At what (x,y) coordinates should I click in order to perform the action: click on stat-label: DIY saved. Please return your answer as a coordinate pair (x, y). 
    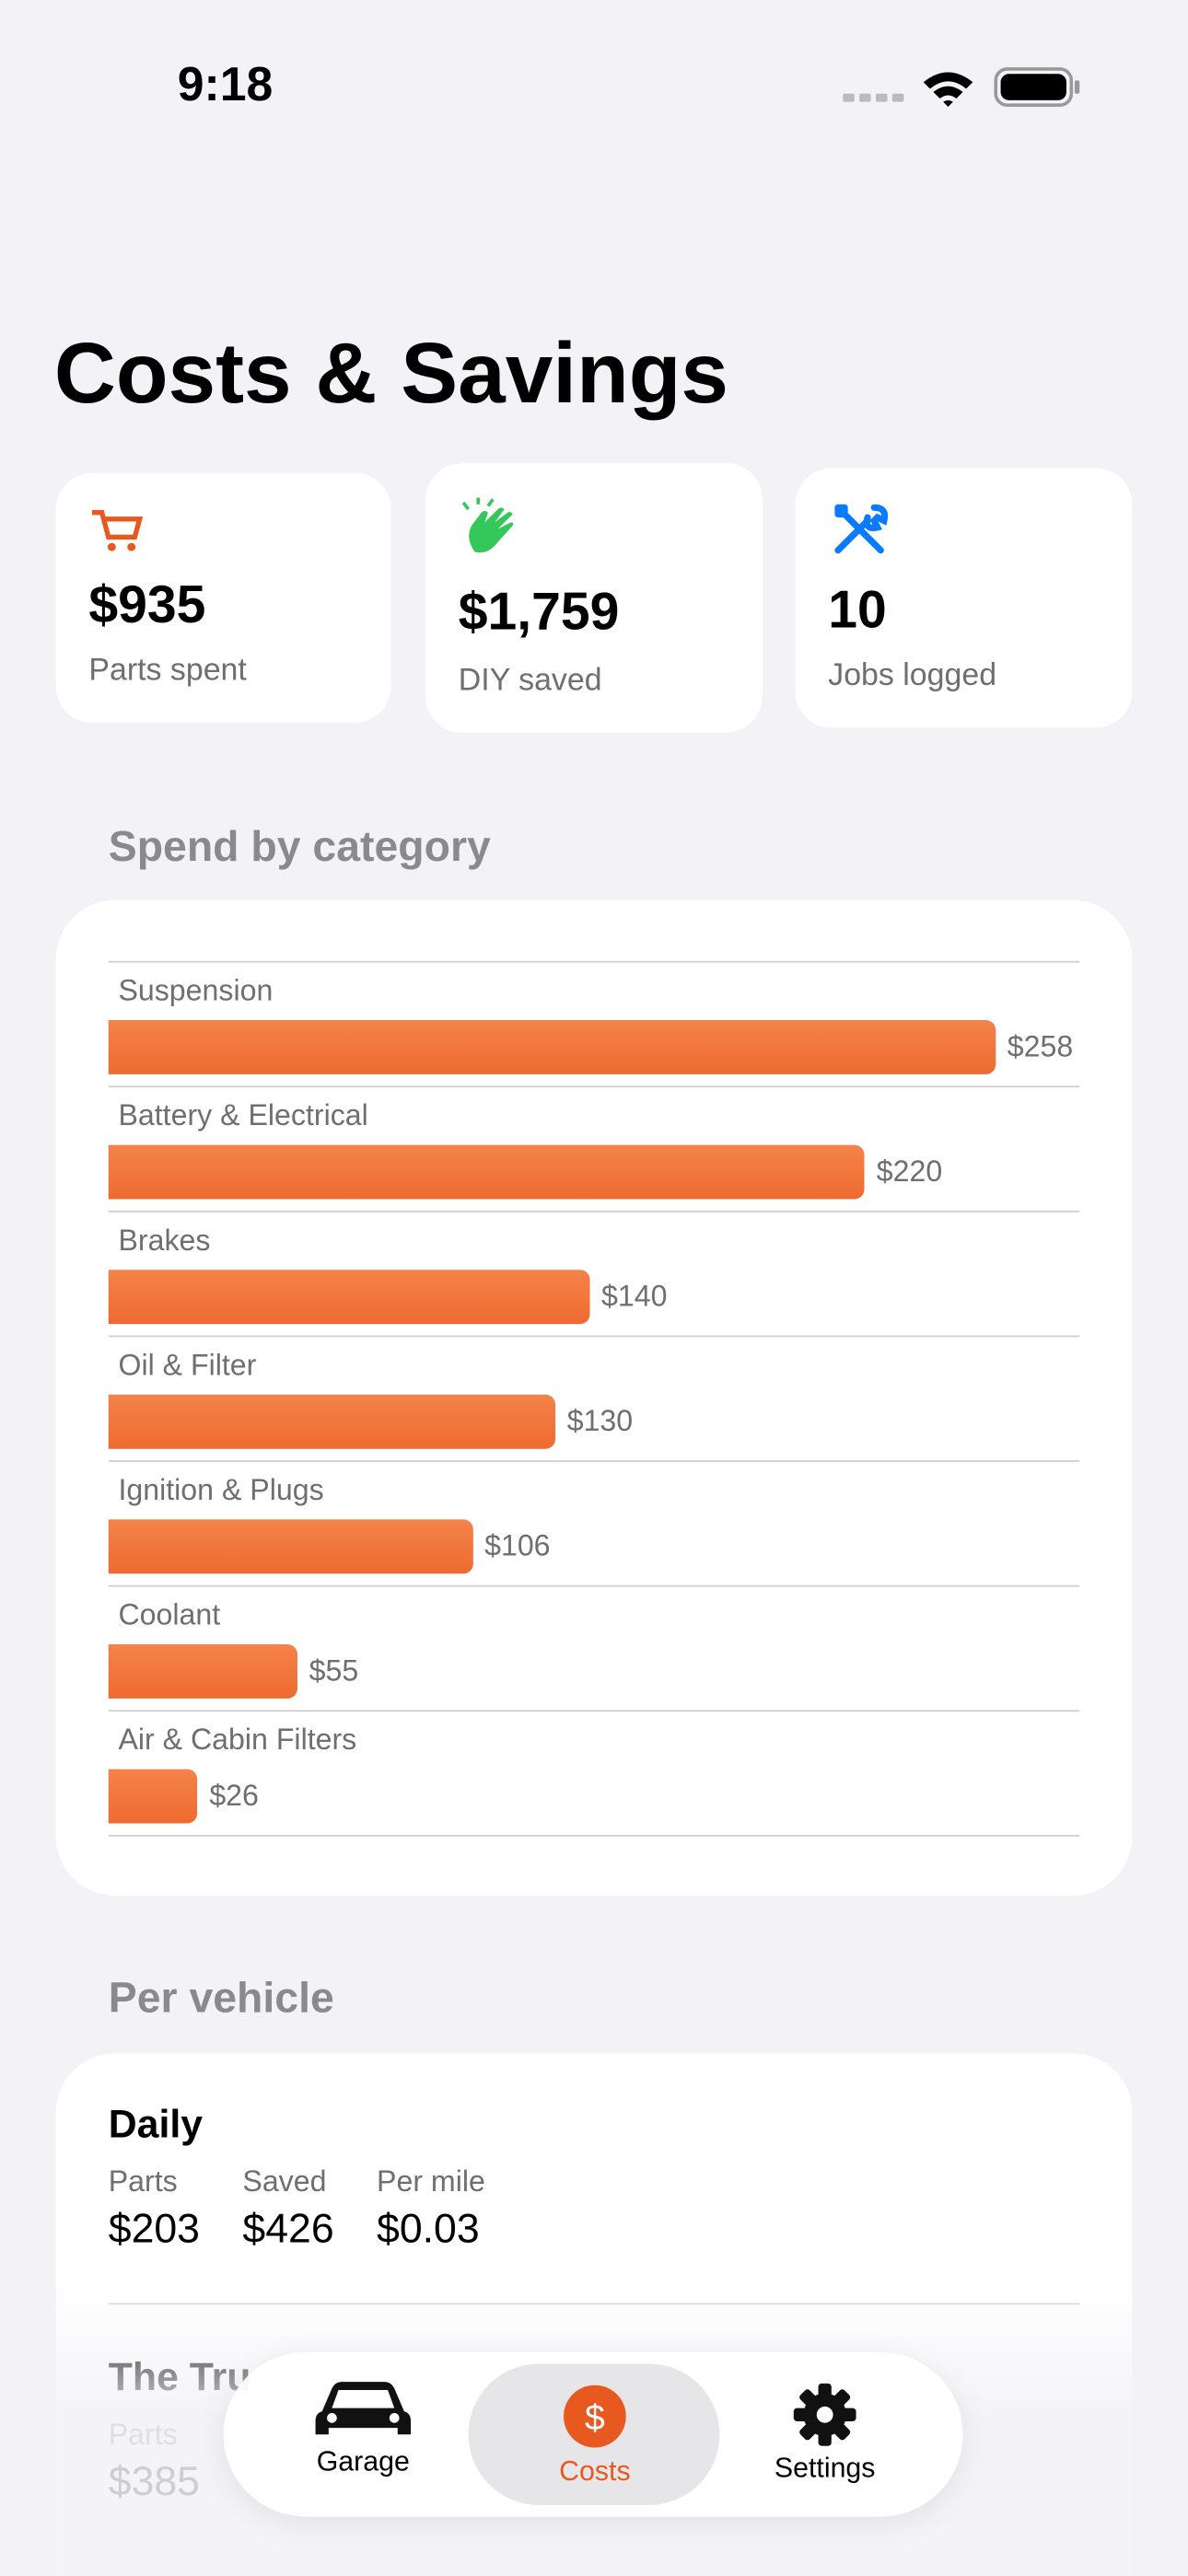
    Looking at the image, I should click on (530, 681).